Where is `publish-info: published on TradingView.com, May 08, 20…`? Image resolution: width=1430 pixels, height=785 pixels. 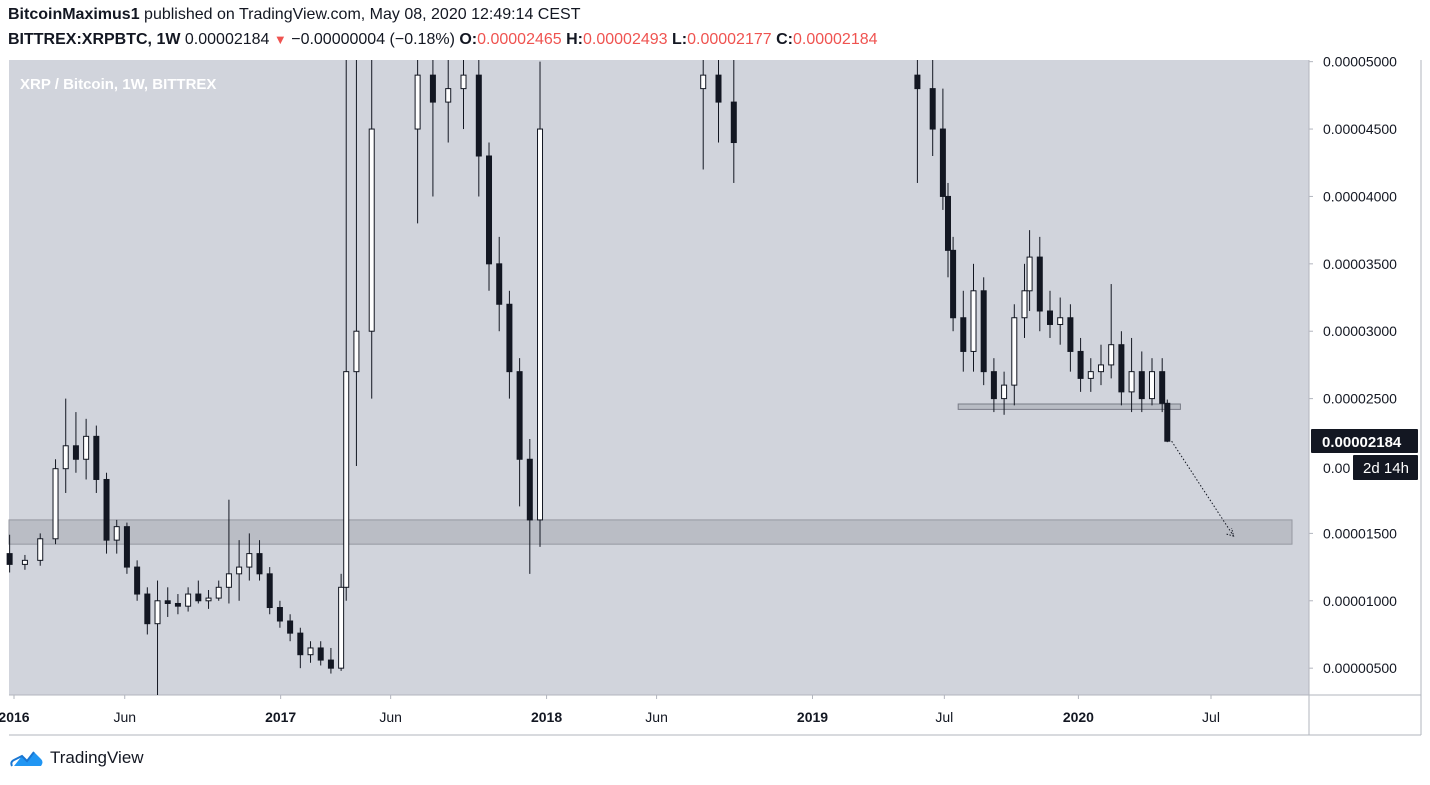
publish-info: published on TradingView.com, May 08, 20… is located at coordinates (362, 14).